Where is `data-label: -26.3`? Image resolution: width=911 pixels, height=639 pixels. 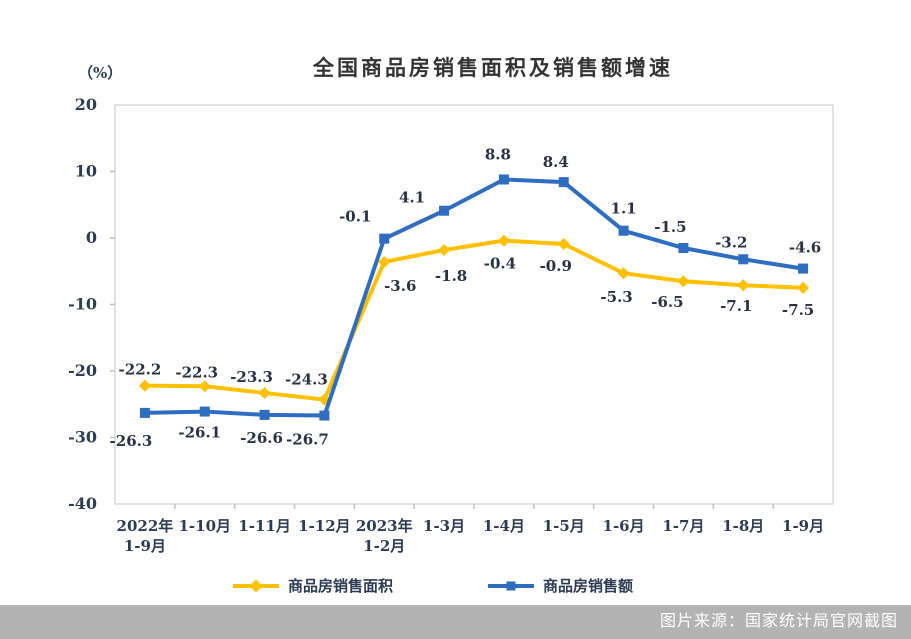 data-label: -26.3 is located at coordinates (131, 441).